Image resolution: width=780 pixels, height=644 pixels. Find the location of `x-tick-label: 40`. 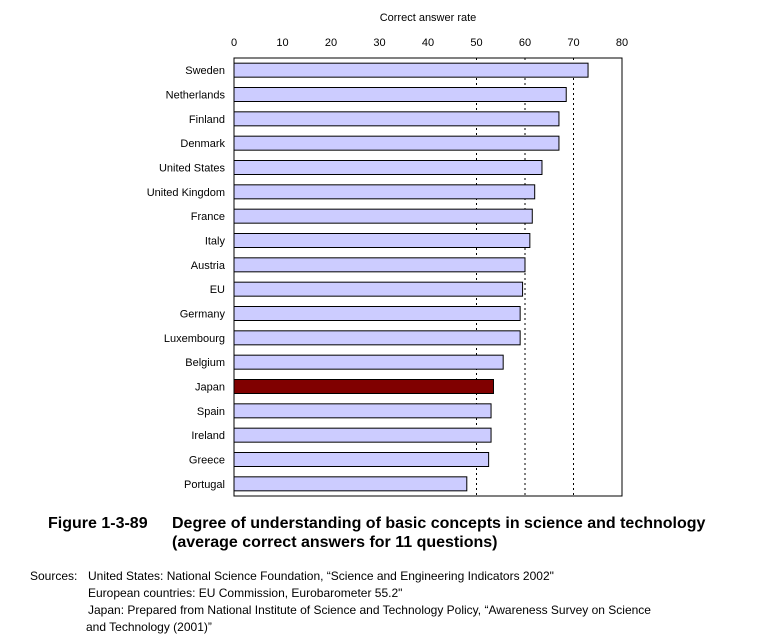

x-tick-label: 40 is located at coordinates (428, 43).